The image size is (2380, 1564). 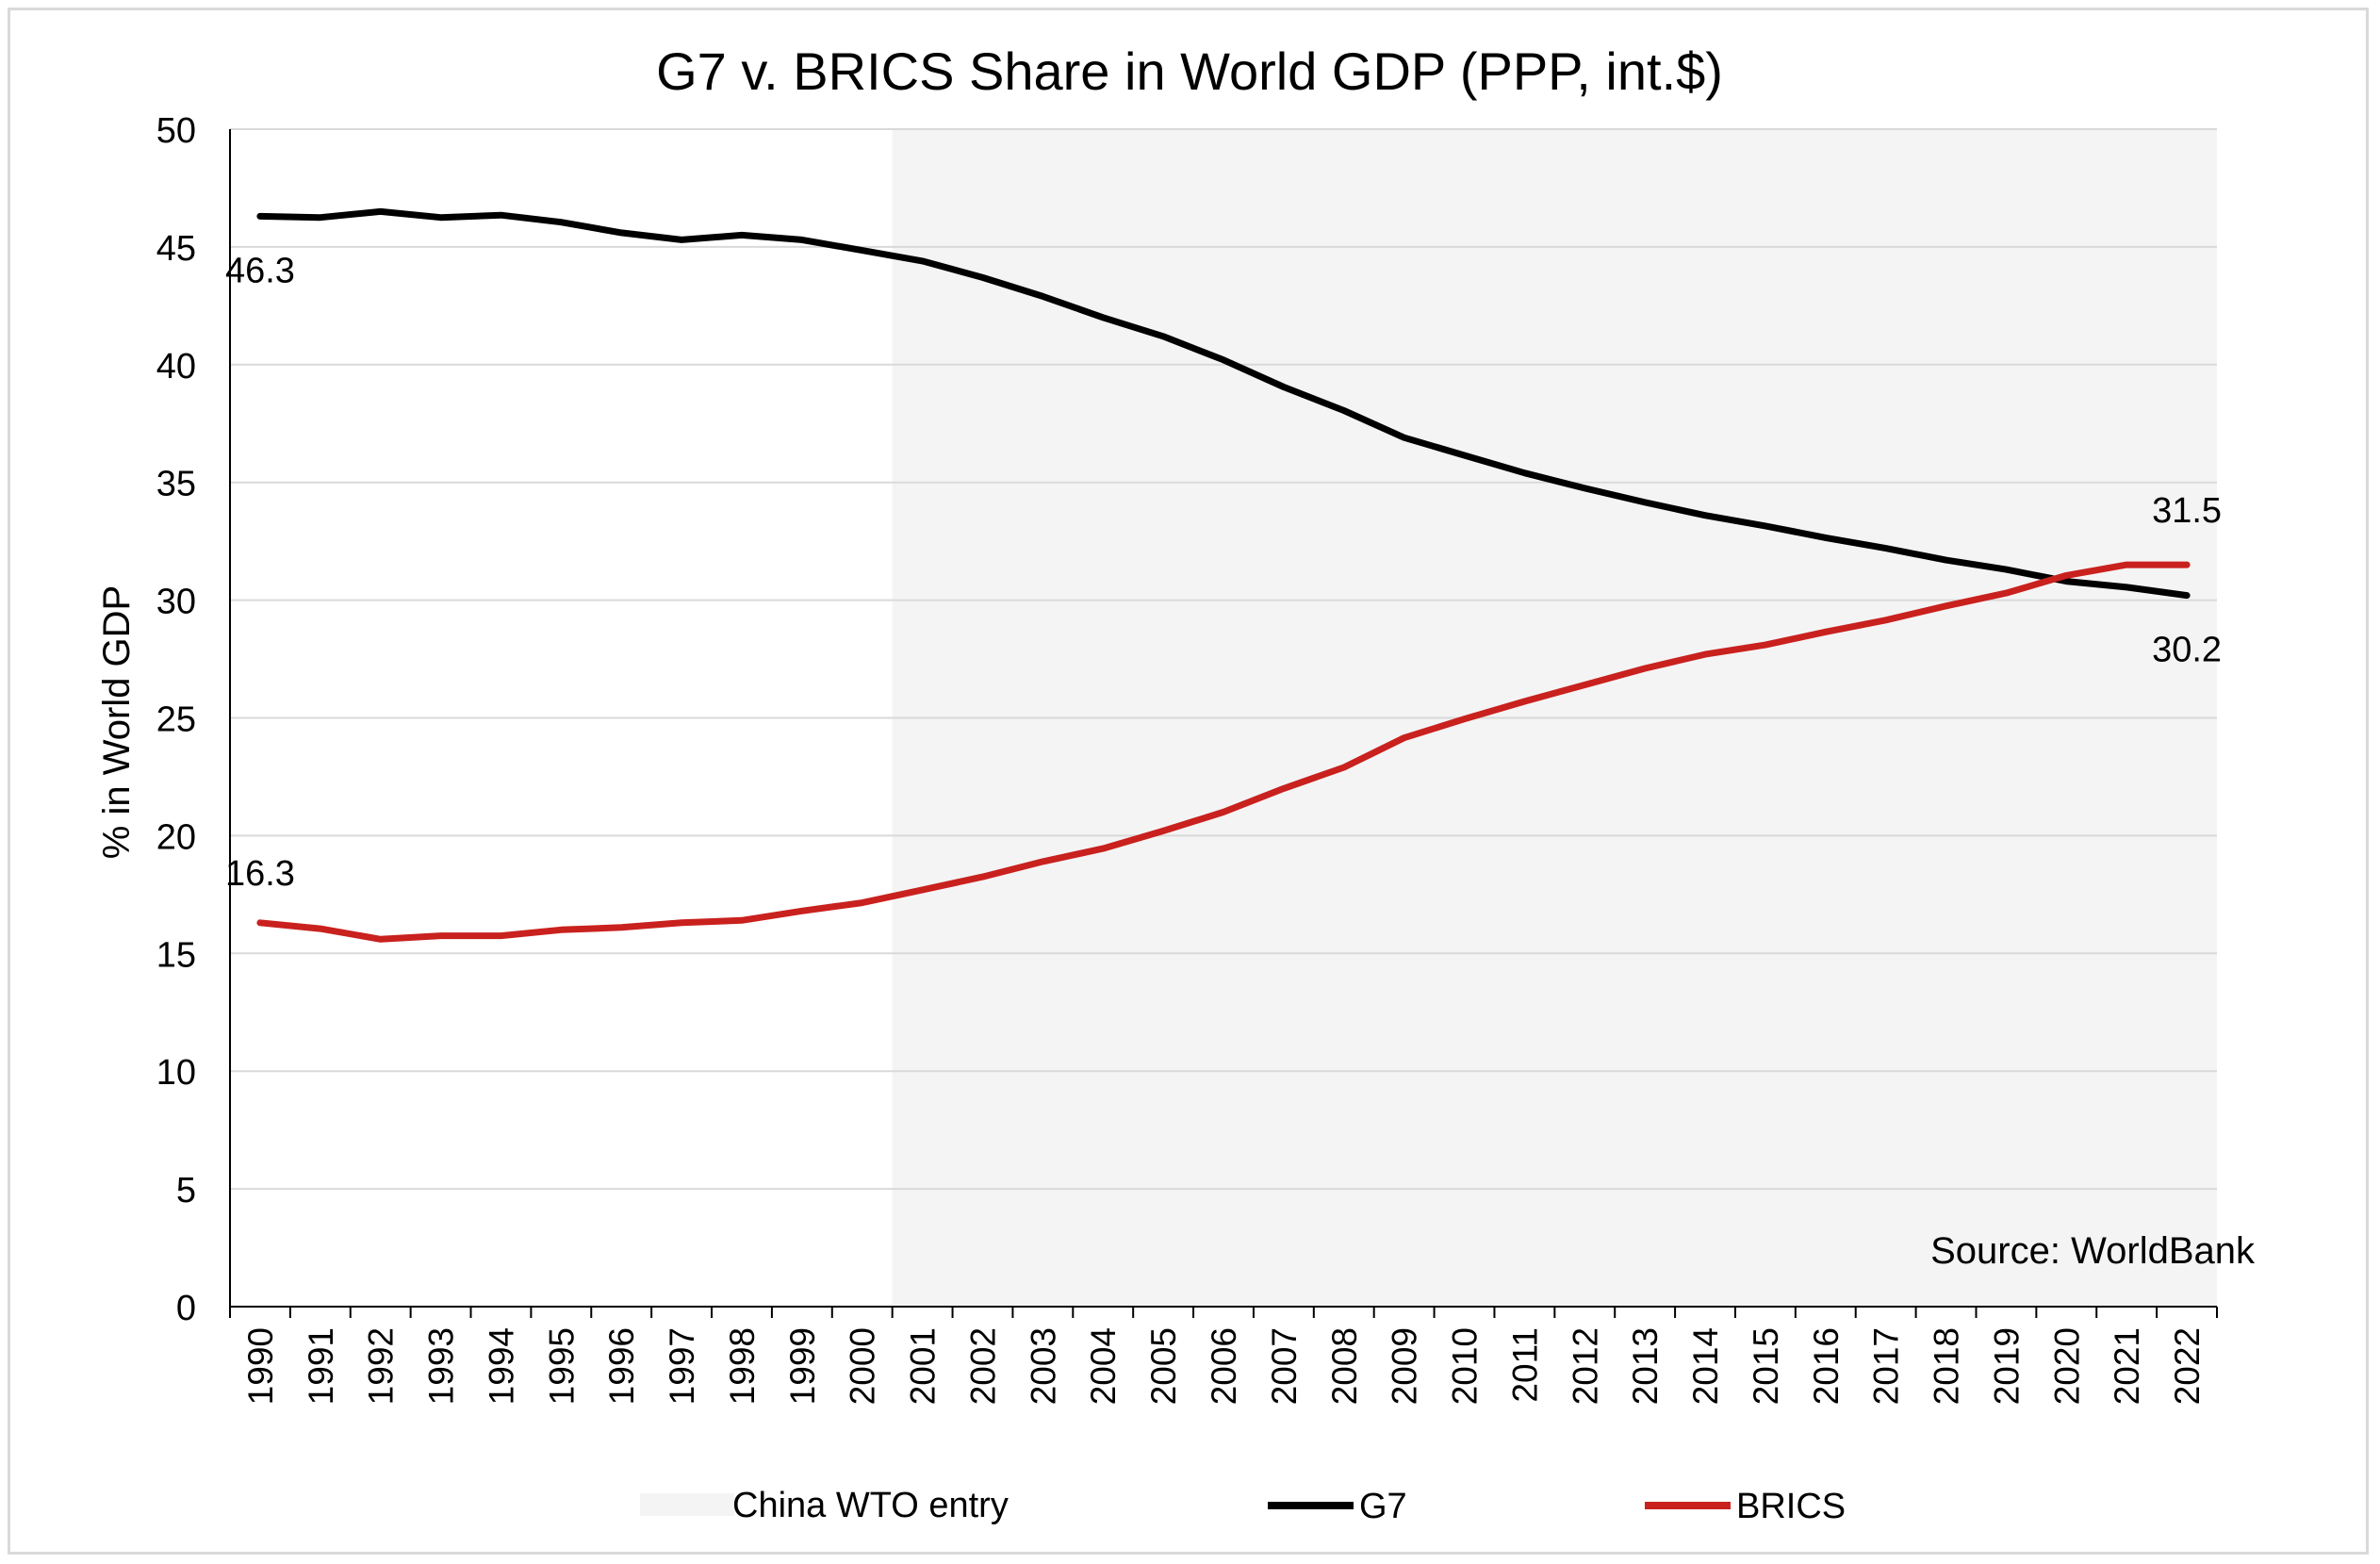 I want to click on x-tick-label: 2013, so click(x=1645, y=1366).